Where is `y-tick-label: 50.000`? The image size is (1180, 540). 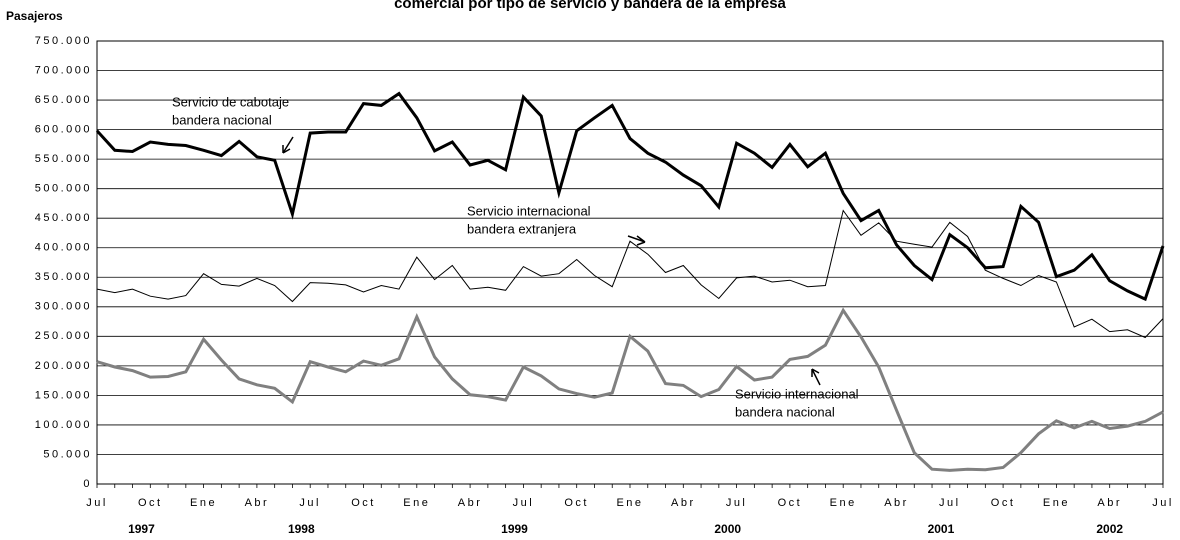 y-tick-label: 50.000 is located at coordinates (67, 454).